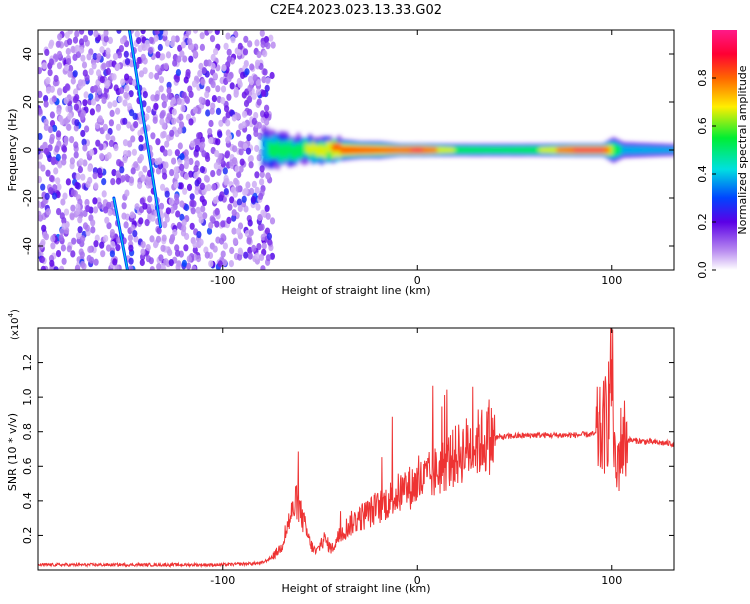  I want to click on y-tick-label: 0.2, so click(27, 536).